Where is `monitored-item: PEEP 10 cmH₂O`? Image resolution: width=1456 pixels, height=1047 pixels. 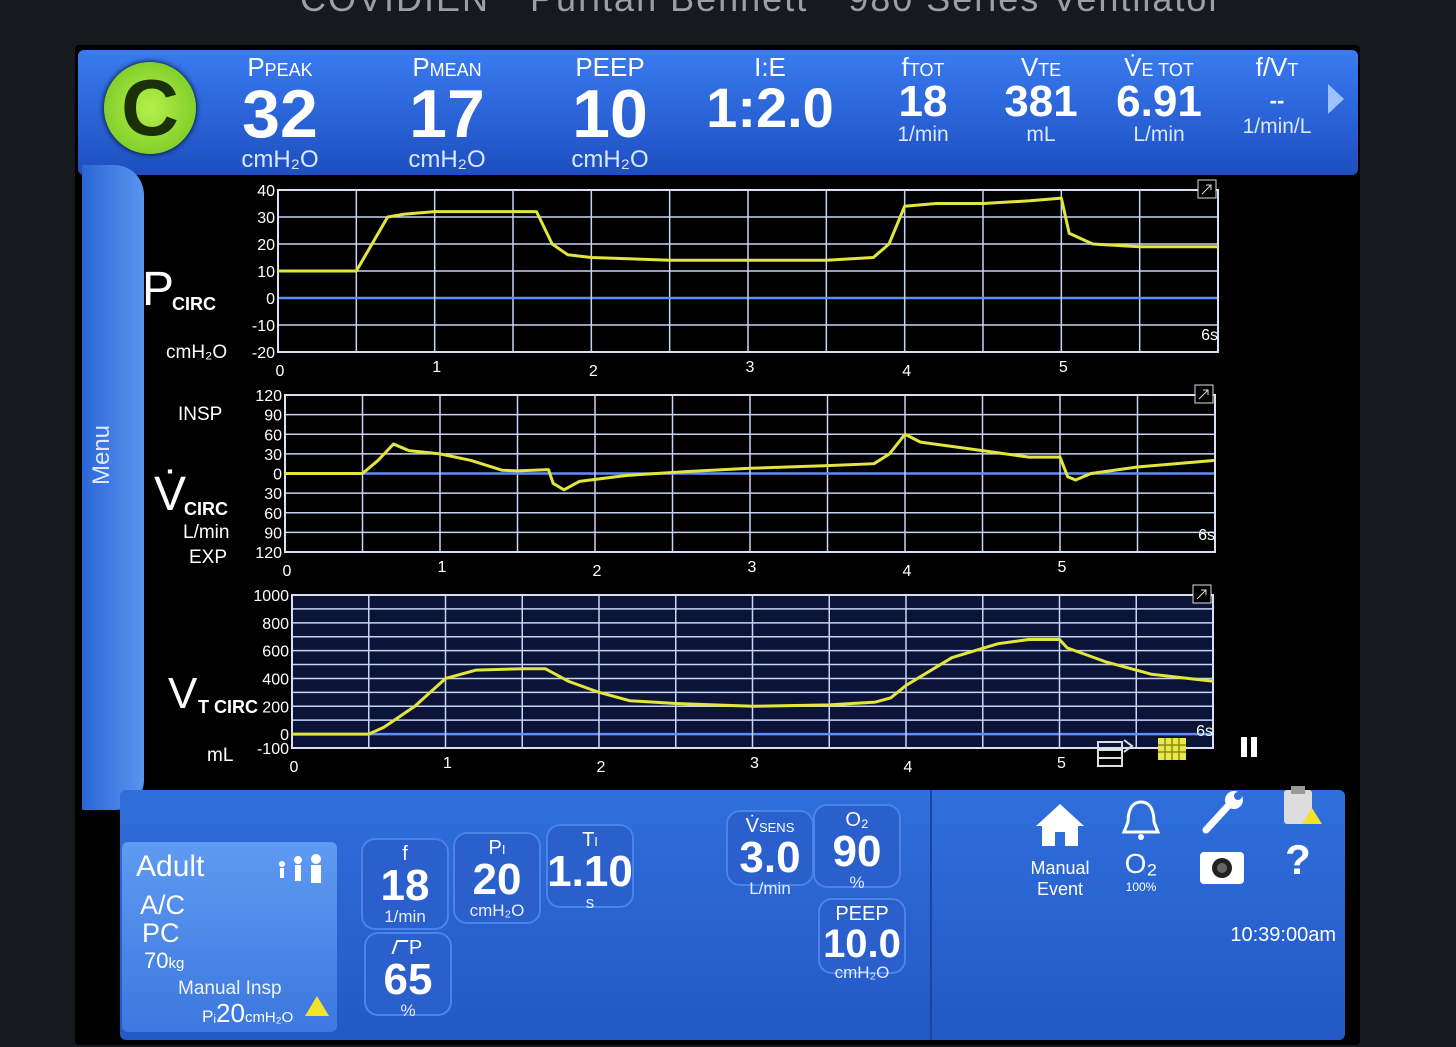
monitored-item: PEEP 10 cmH₂O is located at coordinates (609, 113).